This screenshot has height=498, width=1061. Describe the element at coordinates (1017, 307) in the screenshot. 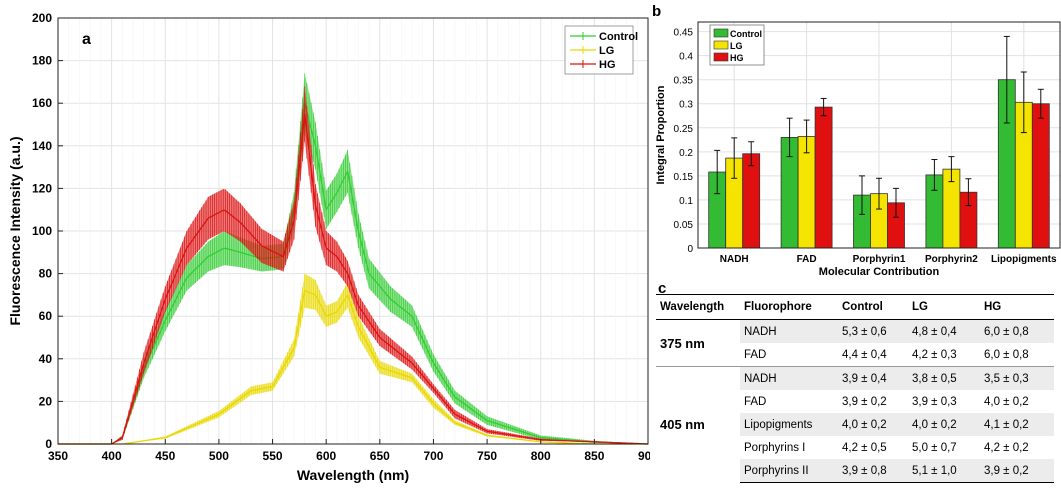

I see `header-hg: HG` at that location.